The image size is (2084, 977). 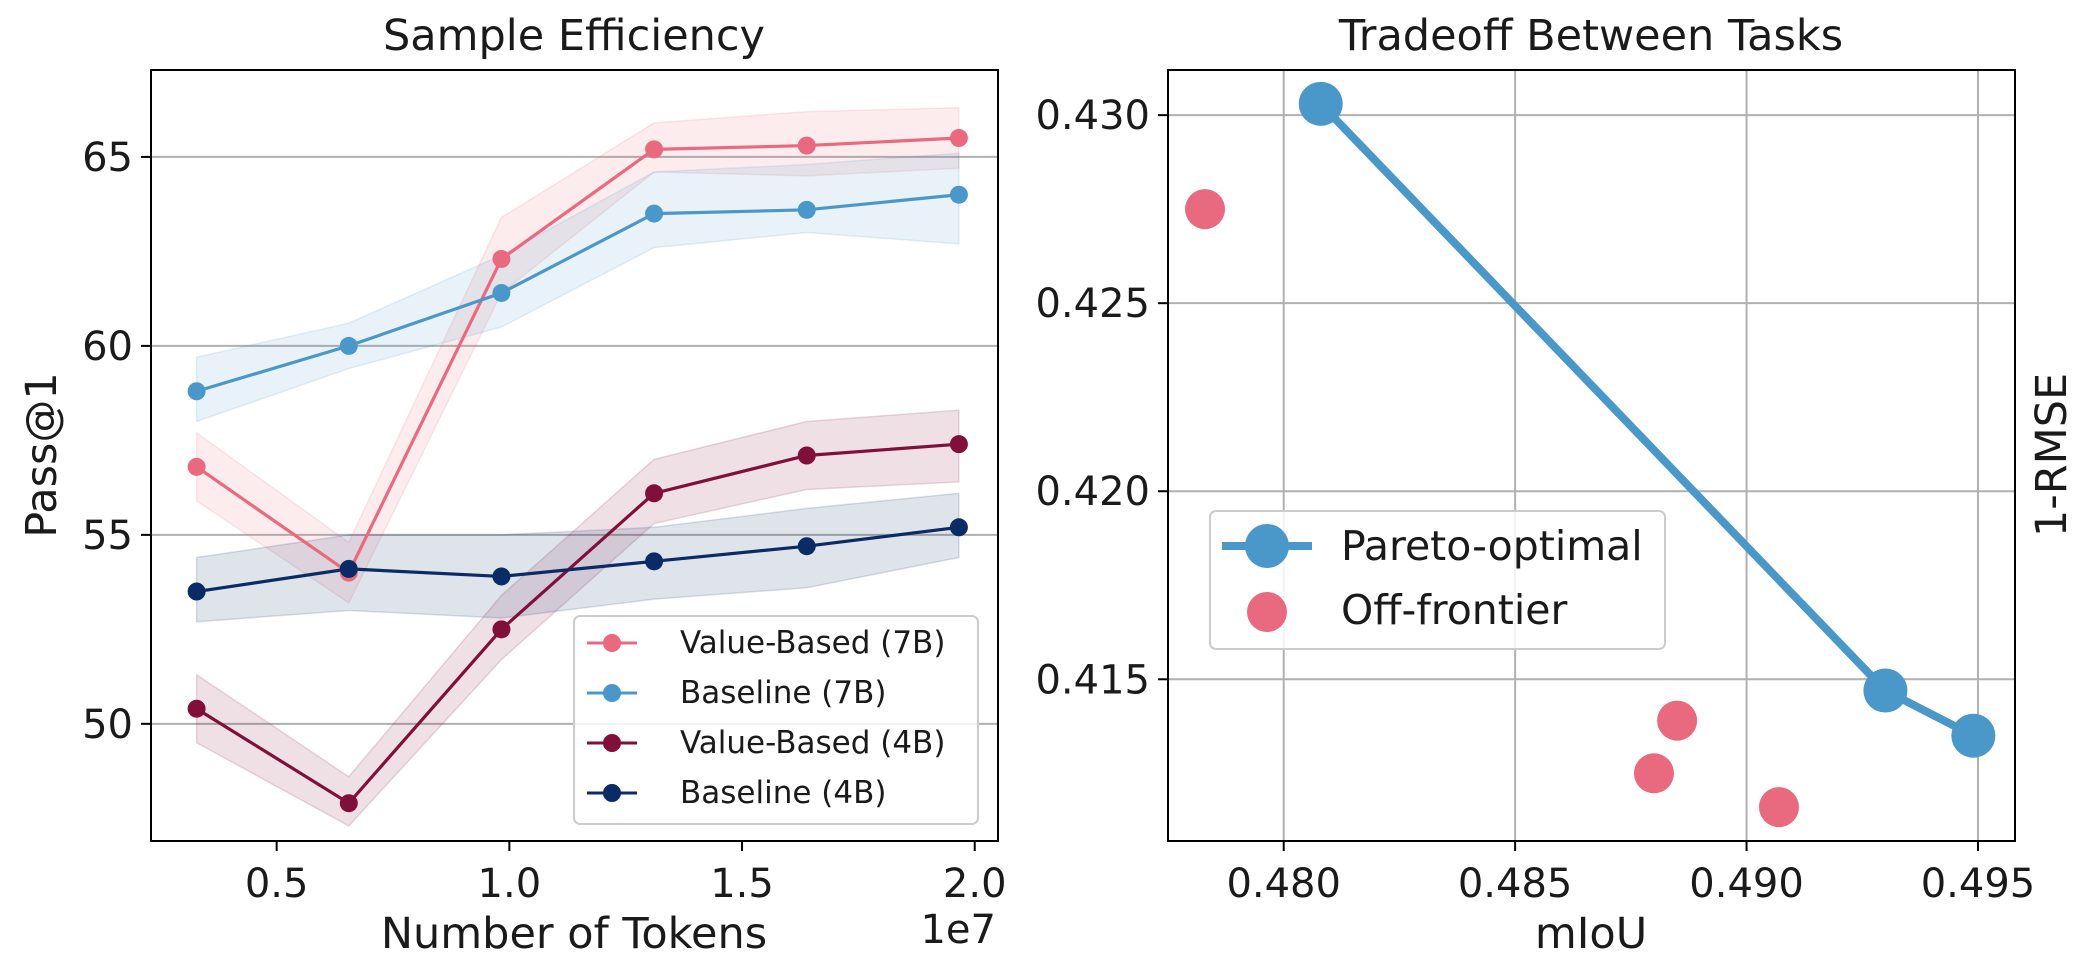 I want to click on left-legend-box, so click(x=776, y=720).